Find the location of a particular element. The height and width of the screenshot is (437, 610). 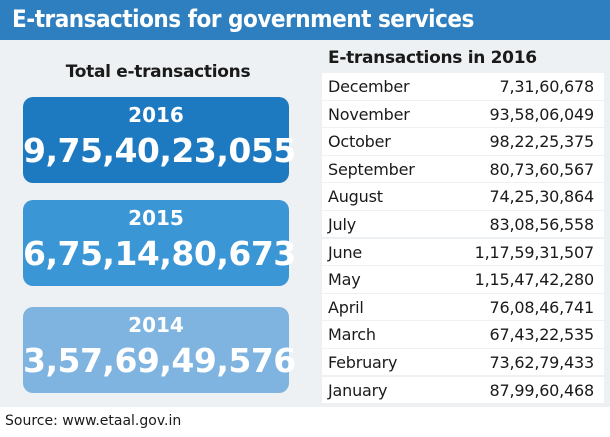

value-cell: 98,22,25,375 is located at coordinates (542, 142).